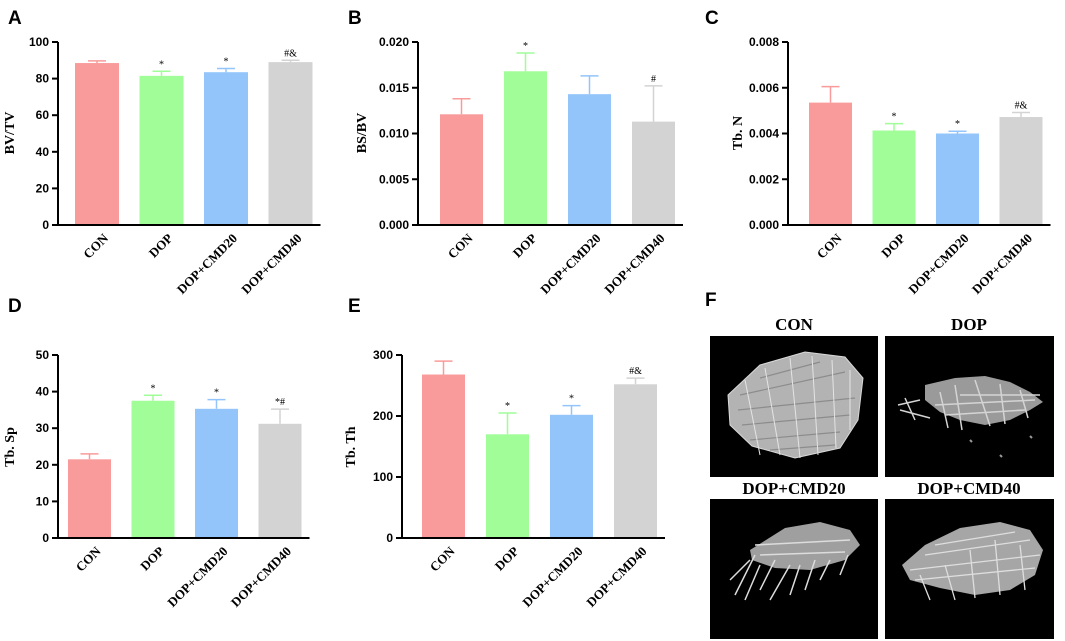 The width and height of the screenshot is (1065, 641). I want to click on y-tick-label: 0.002, so click(764, 179).